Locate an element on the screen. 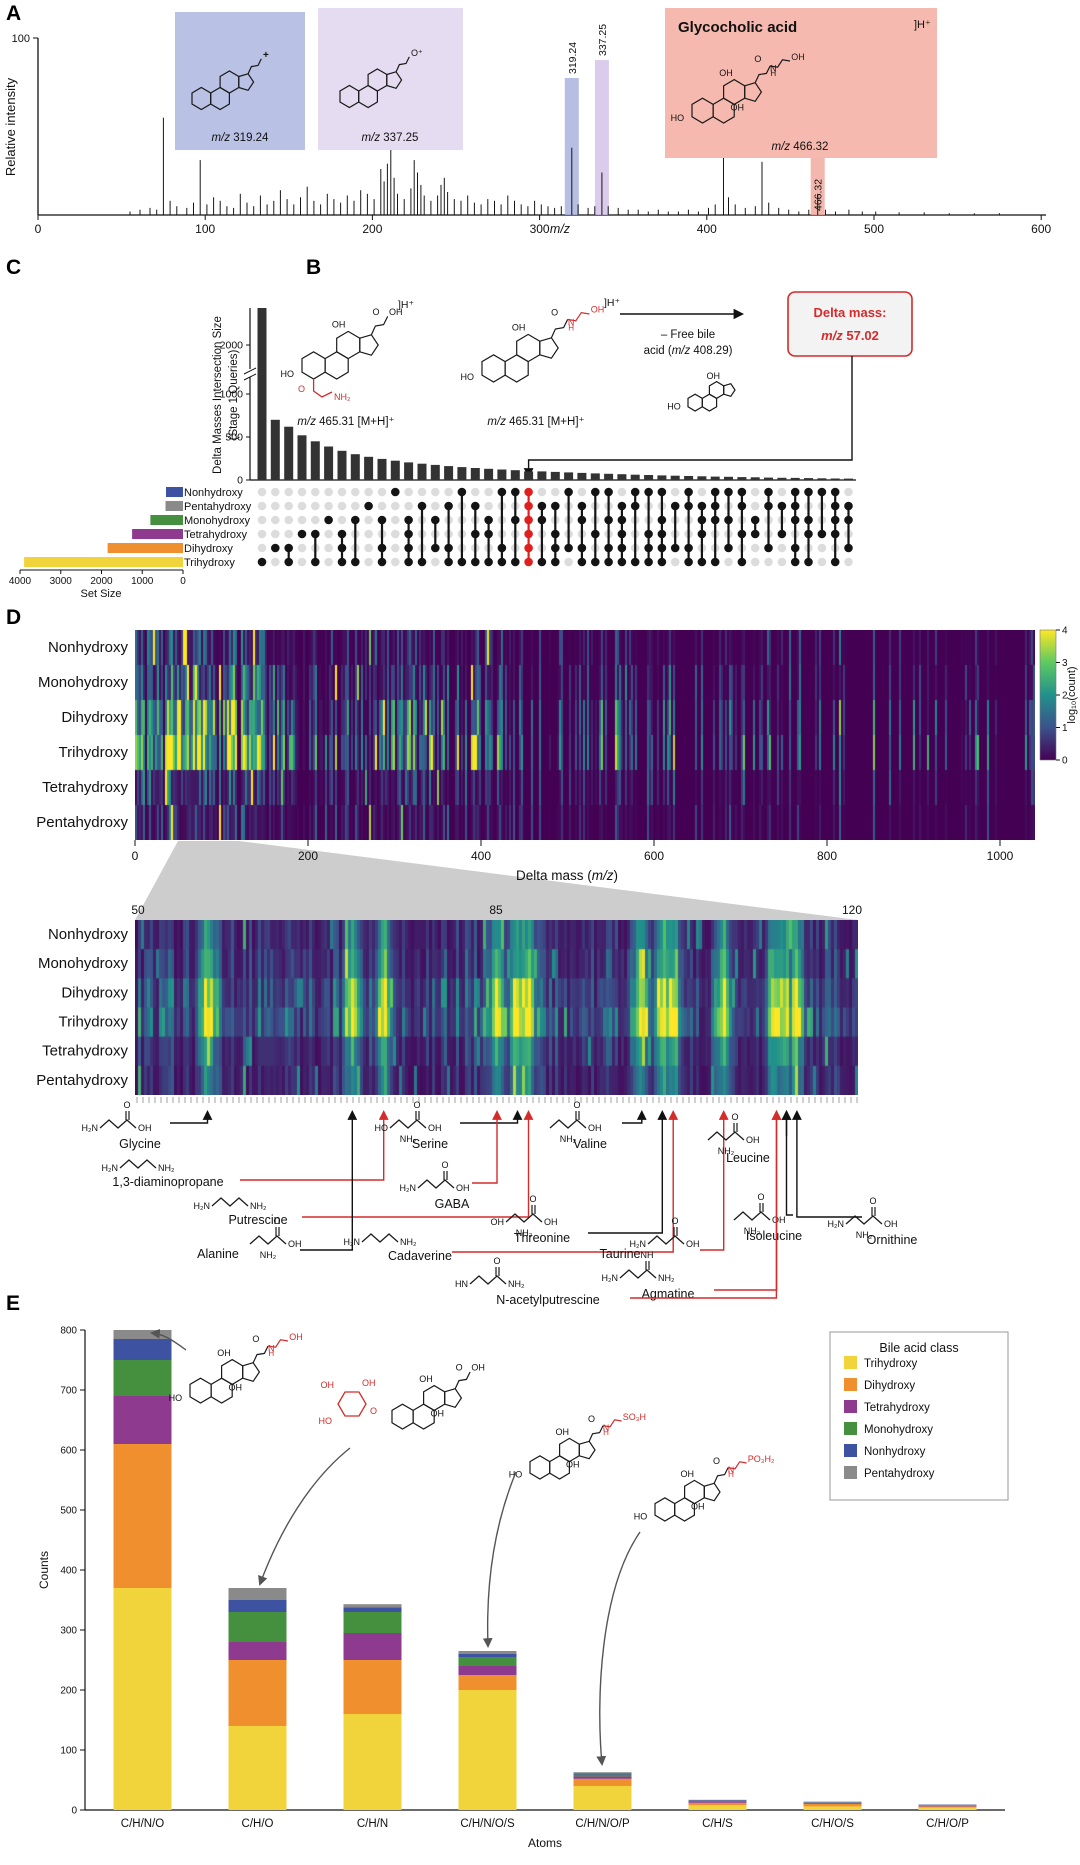 The height and width of the screenshot is (1865, 1080). zoom-row-label-dihydroxy: Dihydroxy is located at coordinates (94, 992).